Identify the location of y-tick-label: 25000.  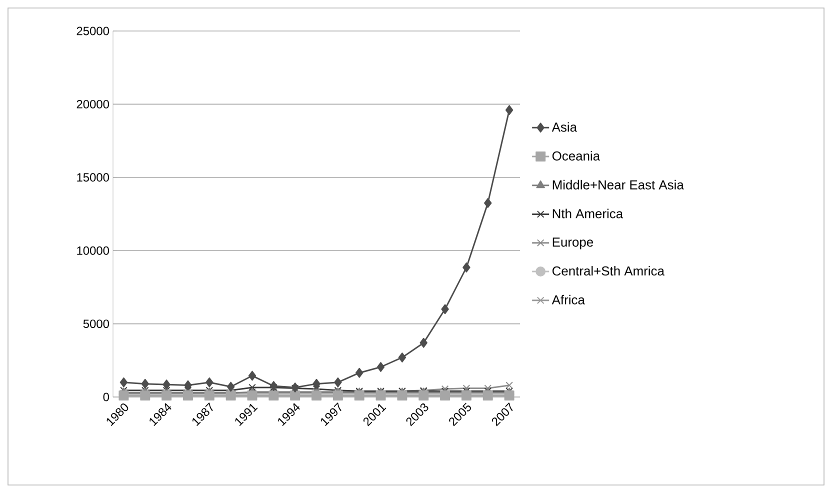
(93, 31).